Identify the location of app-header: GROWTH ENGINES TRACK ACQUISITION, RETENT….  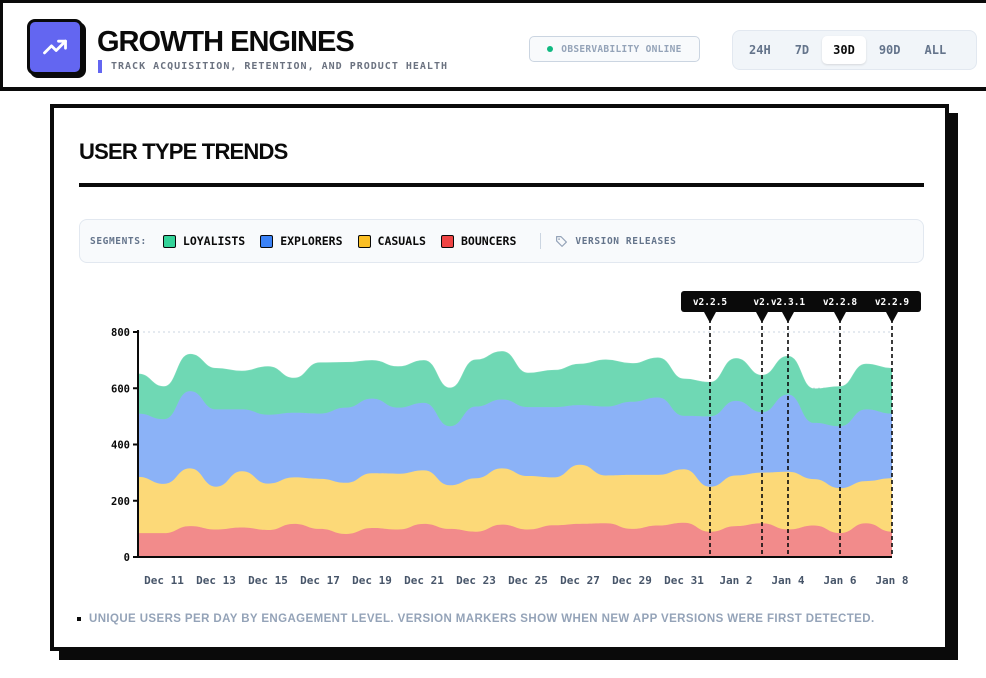
(493, 45).